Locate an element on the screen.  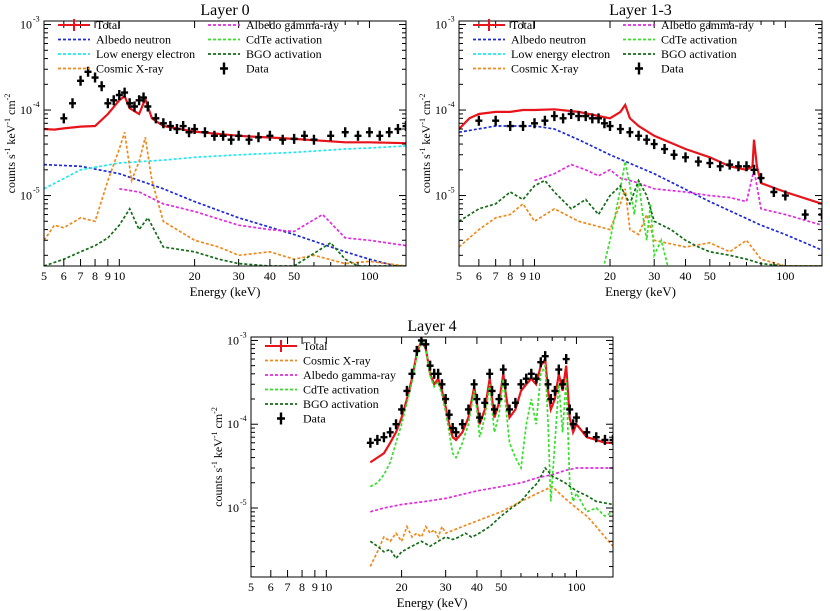
x-tick-label: 7 is located at coordinates (496, 276).